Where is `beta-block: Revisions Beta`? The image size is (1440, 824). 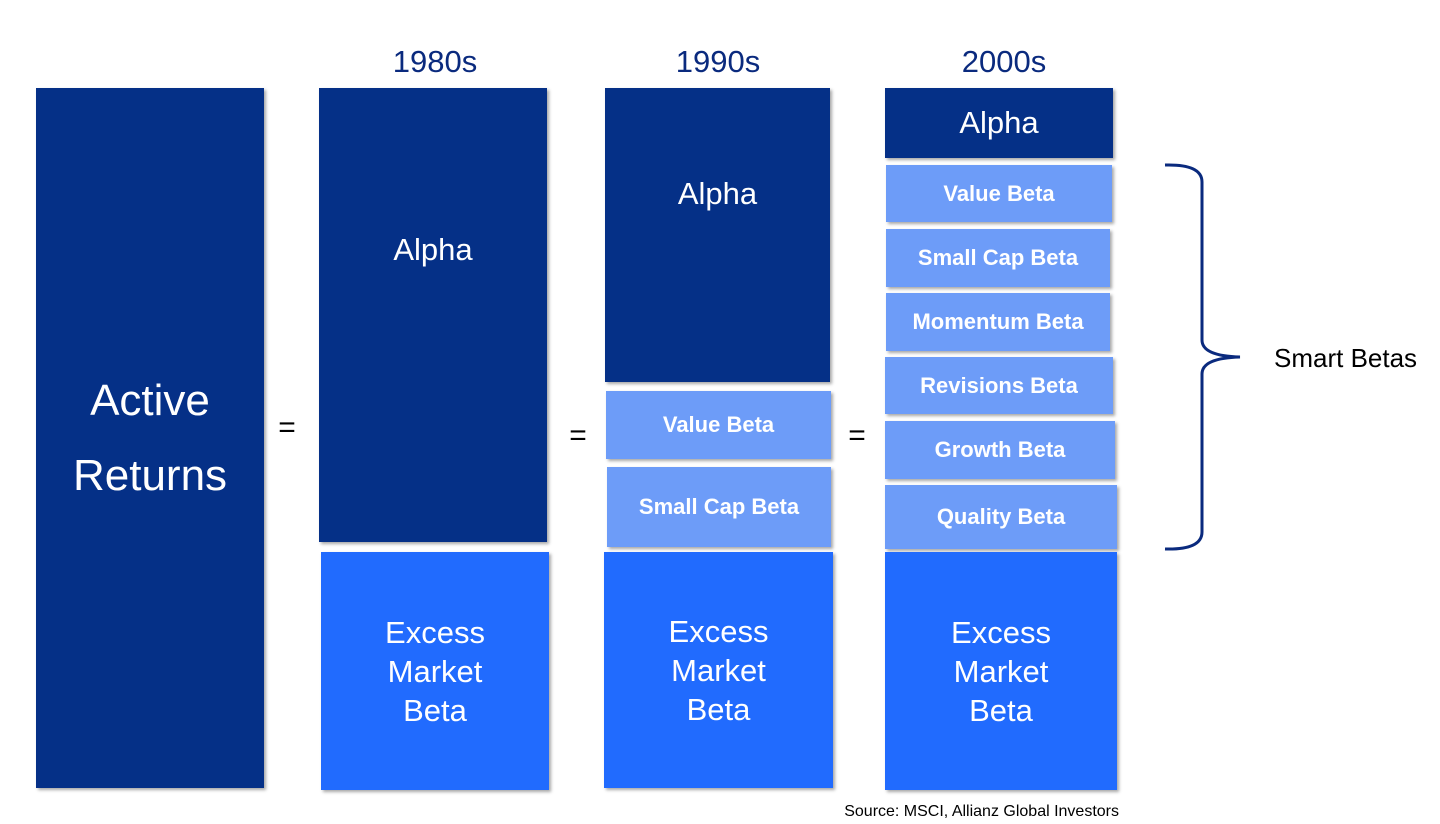
beta-block: Revisions Beta is located at coordinates (999, 385).